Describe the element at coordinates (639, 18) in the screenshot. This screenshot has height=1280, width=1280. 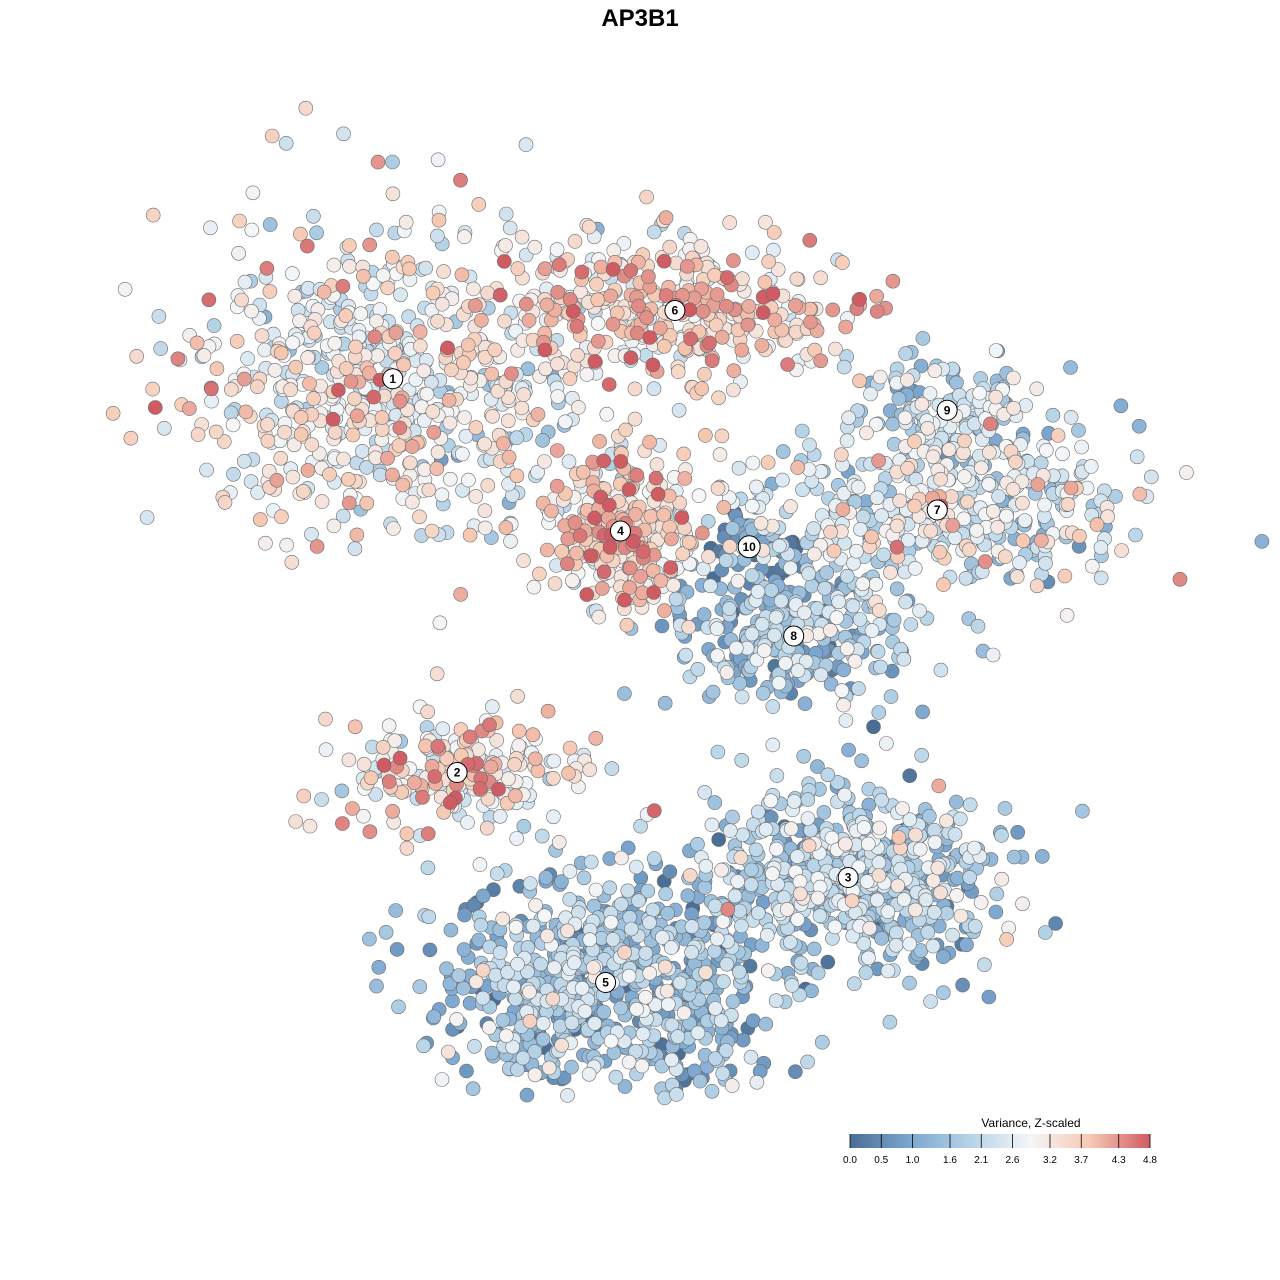
I see `chart-title: AP3B1` at that location.